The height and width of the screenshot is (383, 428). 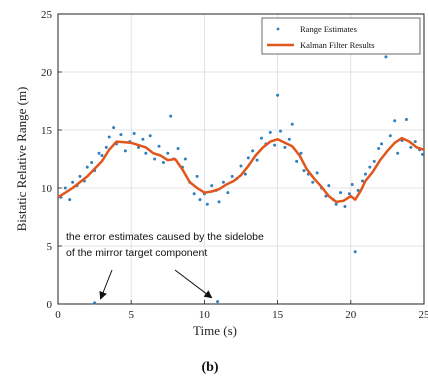 I want to click on legend-box, so click(x=341, y=36).